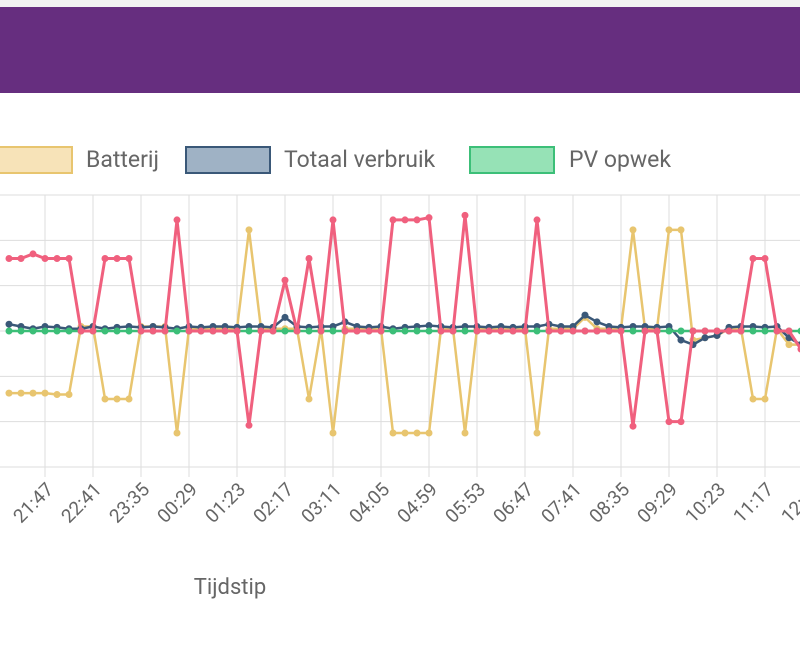 This screenshot has width=800, height=650. Describe the element at coordinates (400, 50) in the screenshot. I see `header-bar` at that location.